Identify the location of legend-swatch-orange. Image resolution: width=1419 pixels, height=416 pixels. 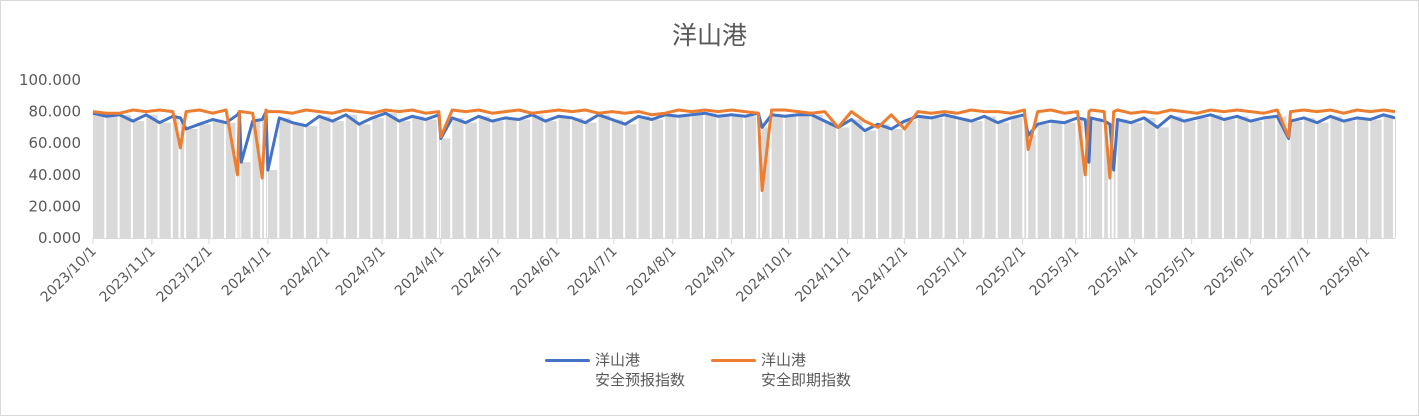
(733, 360).